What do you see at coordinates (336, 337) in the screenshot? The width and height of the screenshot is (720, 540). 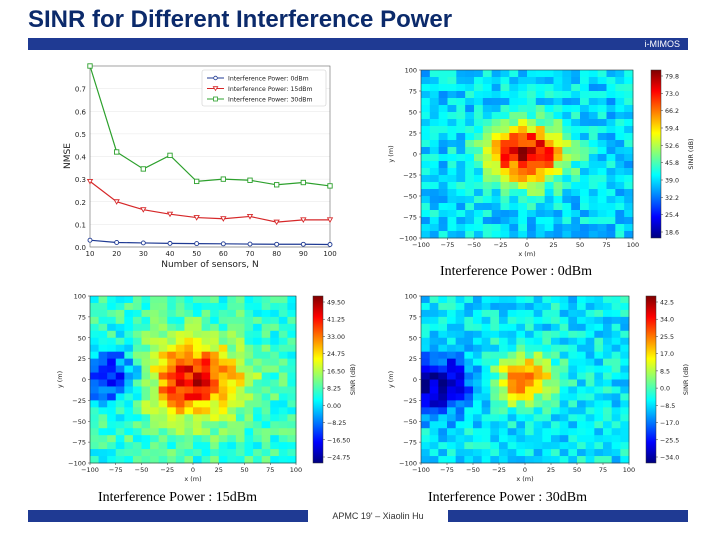 I see `colorbar-tick-label: 33.00` at bounding box center [336, 337].